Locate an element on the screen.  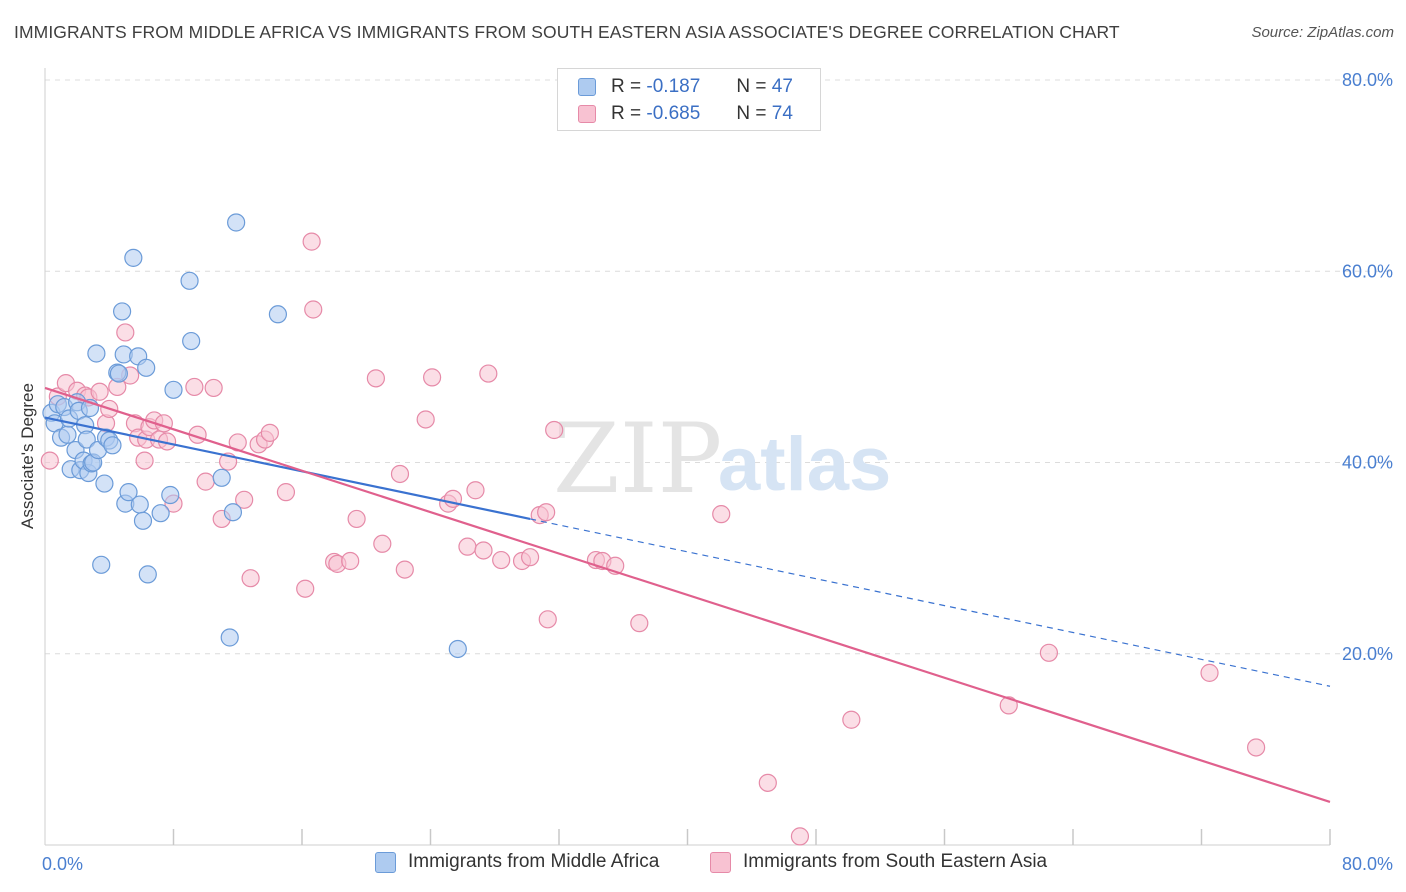
chart-source: Source: ZipAtlas.com is located at coordinates (1322, 32).